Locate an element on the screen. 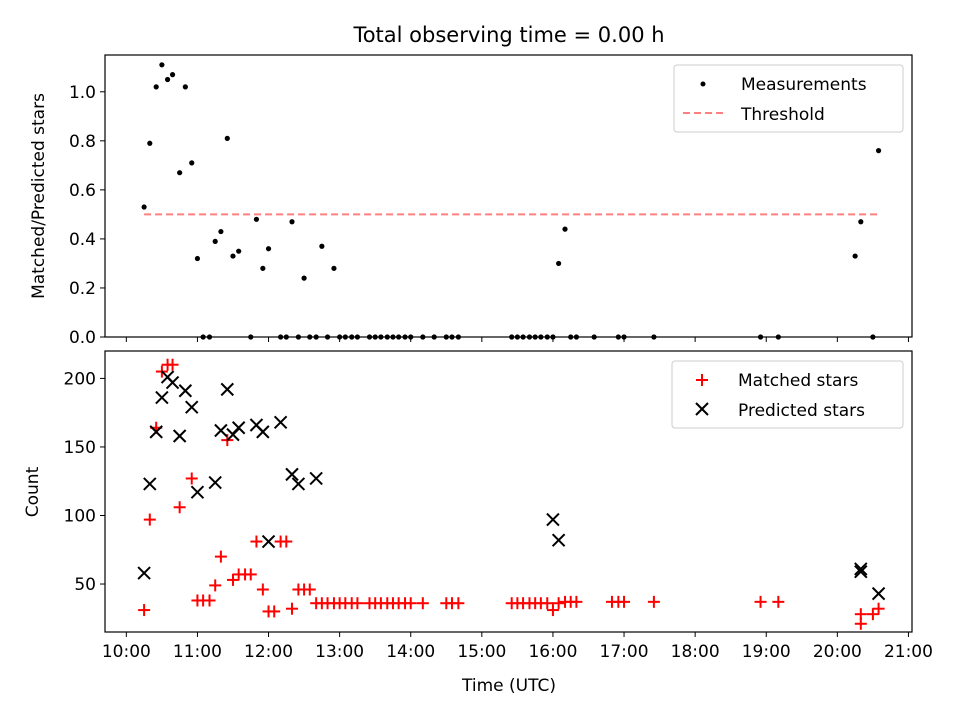  top-y-tick-label: 0.8 is located at coordinates (82, 142).